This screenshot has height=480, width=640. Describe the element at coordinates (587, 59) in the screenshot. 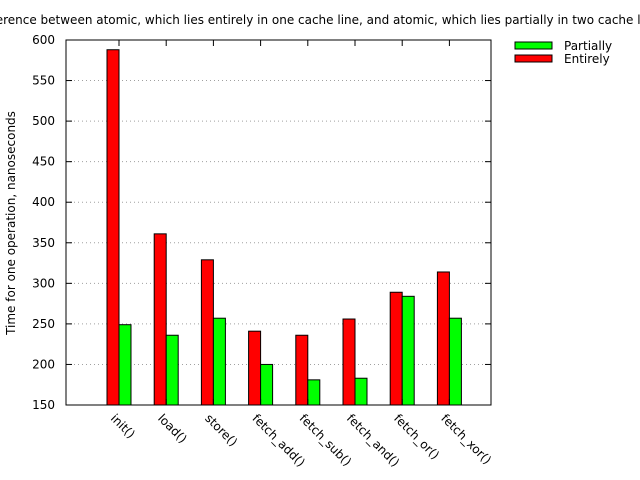

I see `legend-label-entirely: Entirely` at that location.